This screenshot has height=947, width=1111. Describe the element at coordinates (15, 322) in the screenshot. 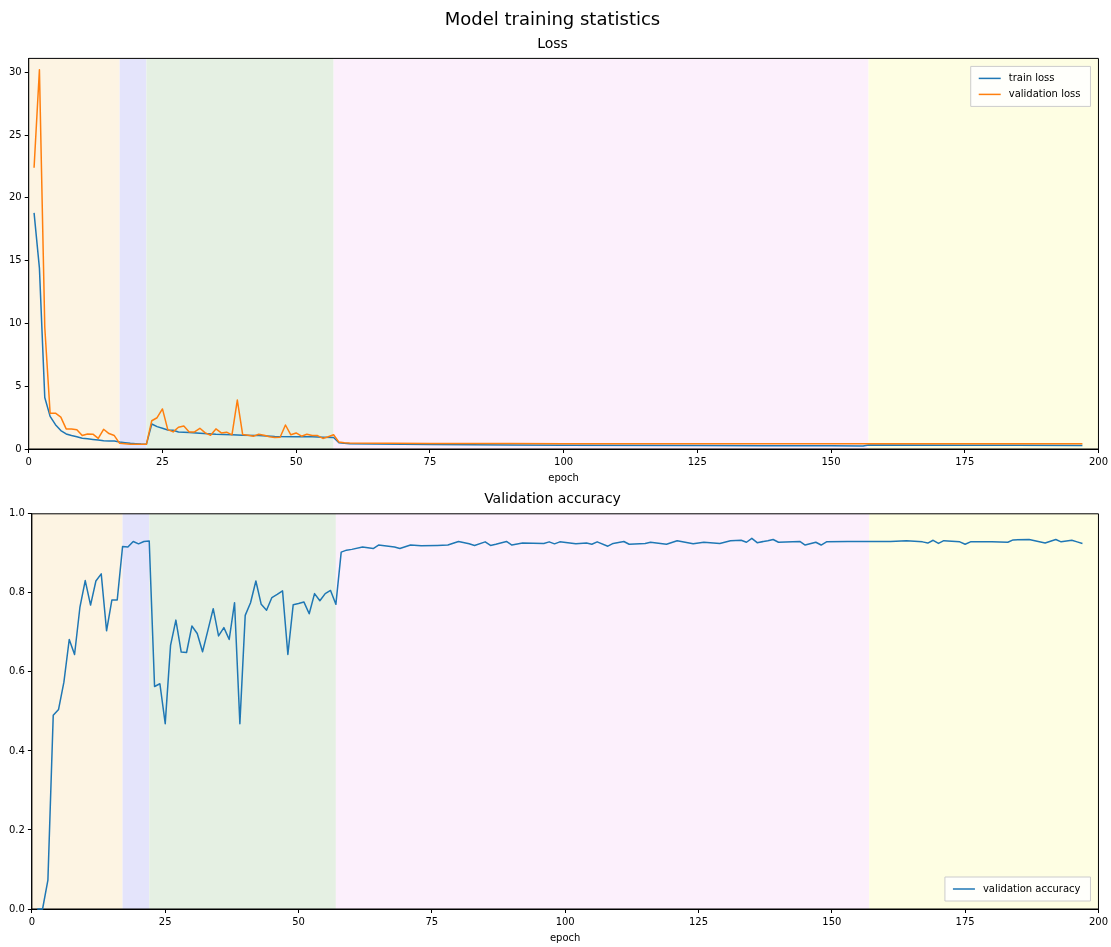

I see `y-tick-label: 10` at that location.